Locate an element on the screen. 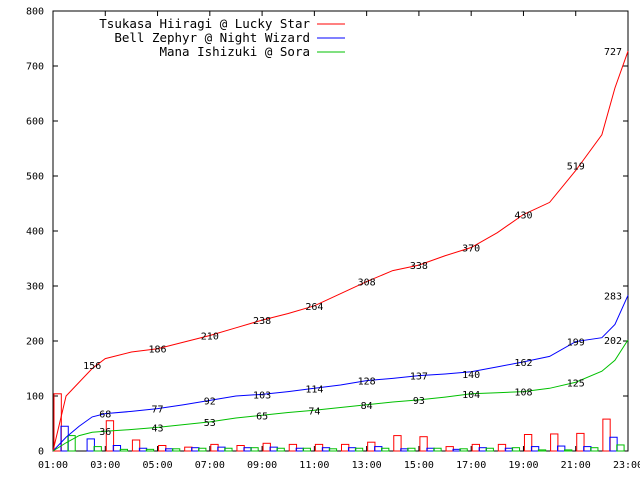 Image resolution: width=640 pixels, height=480 pixels. series-2-data-label: 74 is located at coordinates (314, 411).